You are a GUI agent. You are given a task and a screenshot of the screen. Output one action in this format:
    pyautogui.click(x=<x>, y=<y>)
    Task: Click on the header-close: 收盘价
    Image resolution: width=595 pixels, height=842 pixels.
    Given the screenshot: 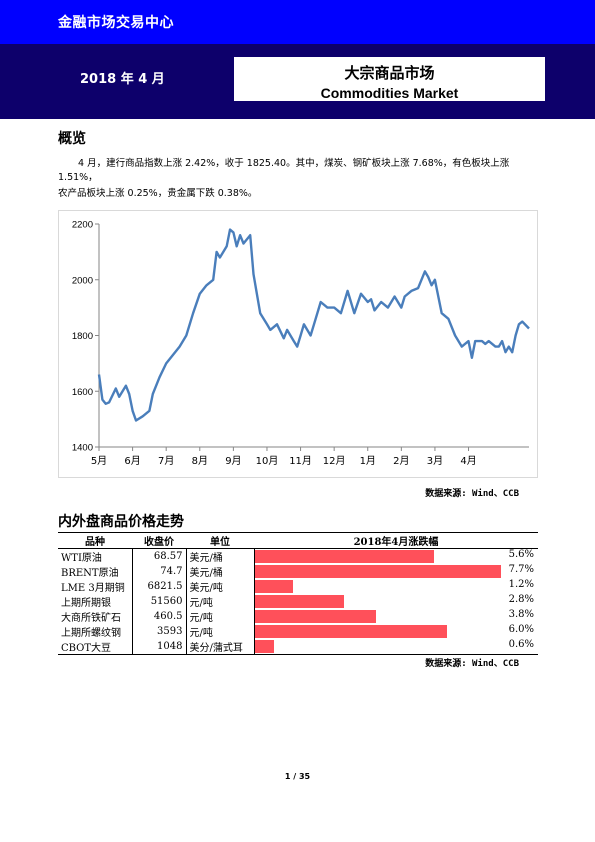 What is the action you would take?
    pyautogui.click(x=159, y=540)
    